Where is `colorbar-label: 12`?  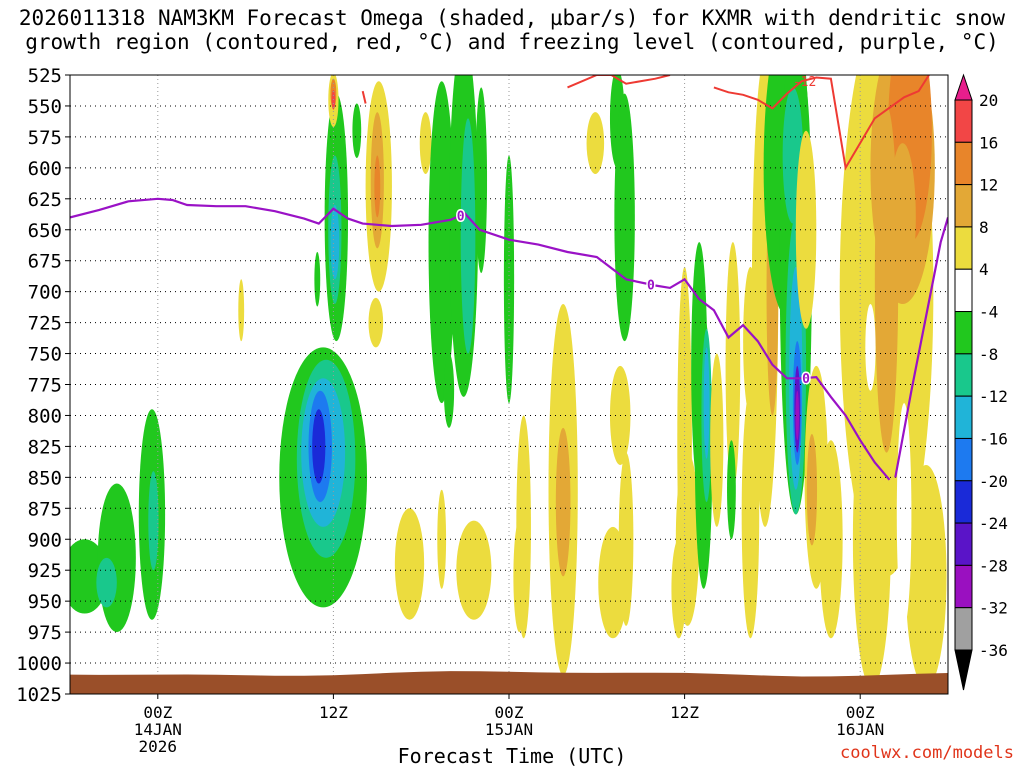 colorbar-label: 12 is located at coordinates (988, 185).